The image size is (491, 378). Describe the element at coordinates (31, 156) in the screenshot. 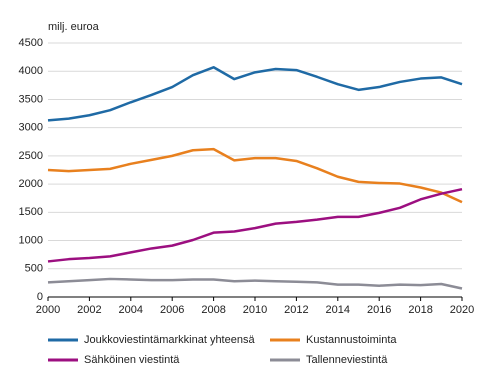

I see `y-tick-label: 2500` at that location.